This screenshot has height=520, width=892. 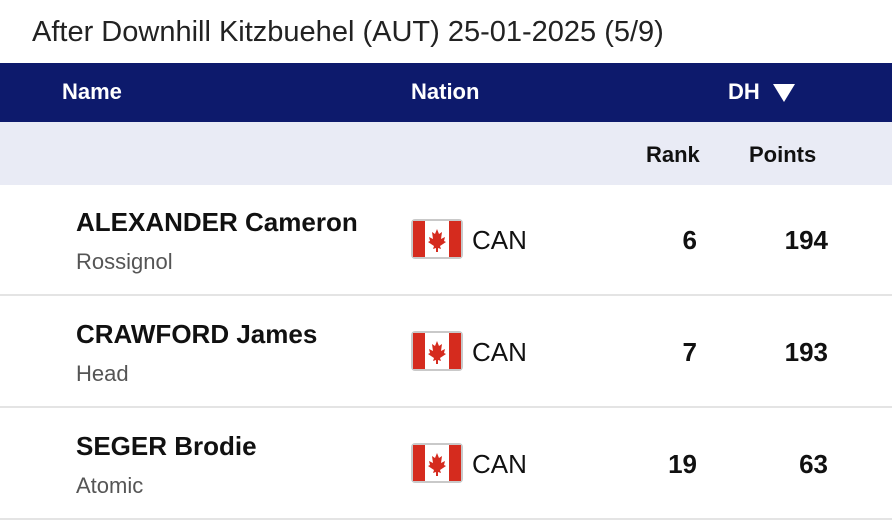 What do you see at coordinates (689, 352) in the screenshot?
I see `rank-value: 7` at bounding box center [689, 352].